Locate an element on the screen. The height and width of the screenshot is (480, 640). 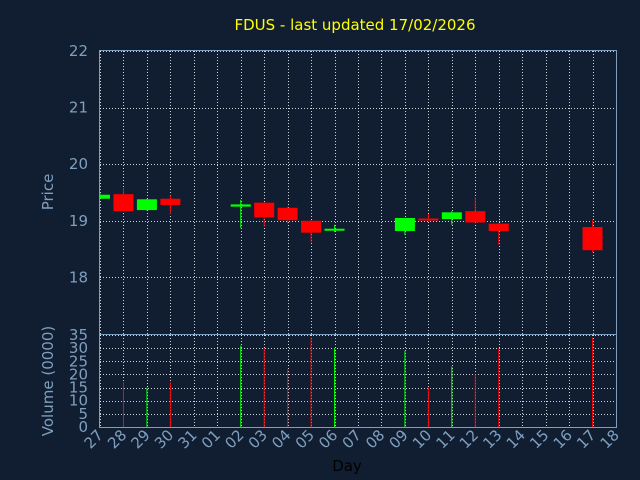
volume-bars is located at coordinates (358, 382).